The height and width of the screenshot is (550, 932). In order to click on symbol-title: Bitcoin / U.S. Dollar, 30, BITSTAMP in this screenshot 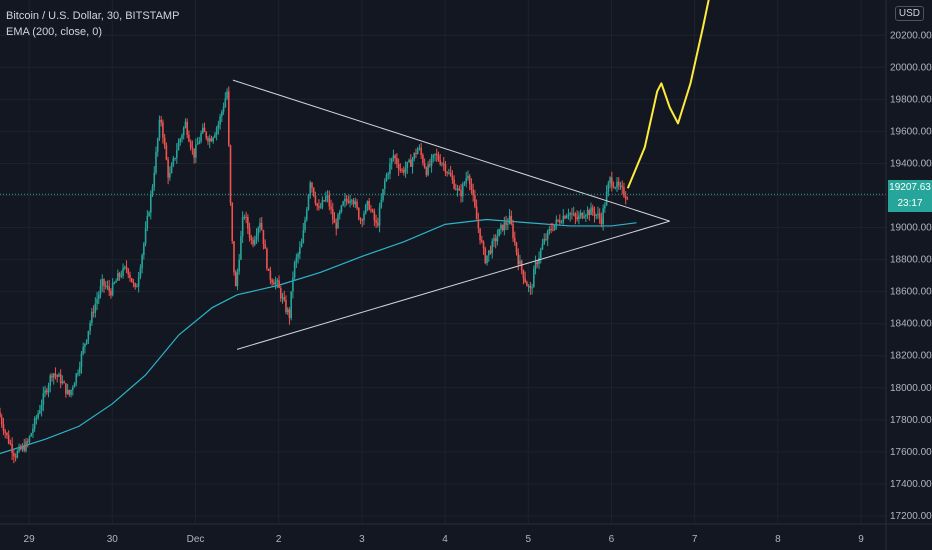, I will do `click(93, 16)`.